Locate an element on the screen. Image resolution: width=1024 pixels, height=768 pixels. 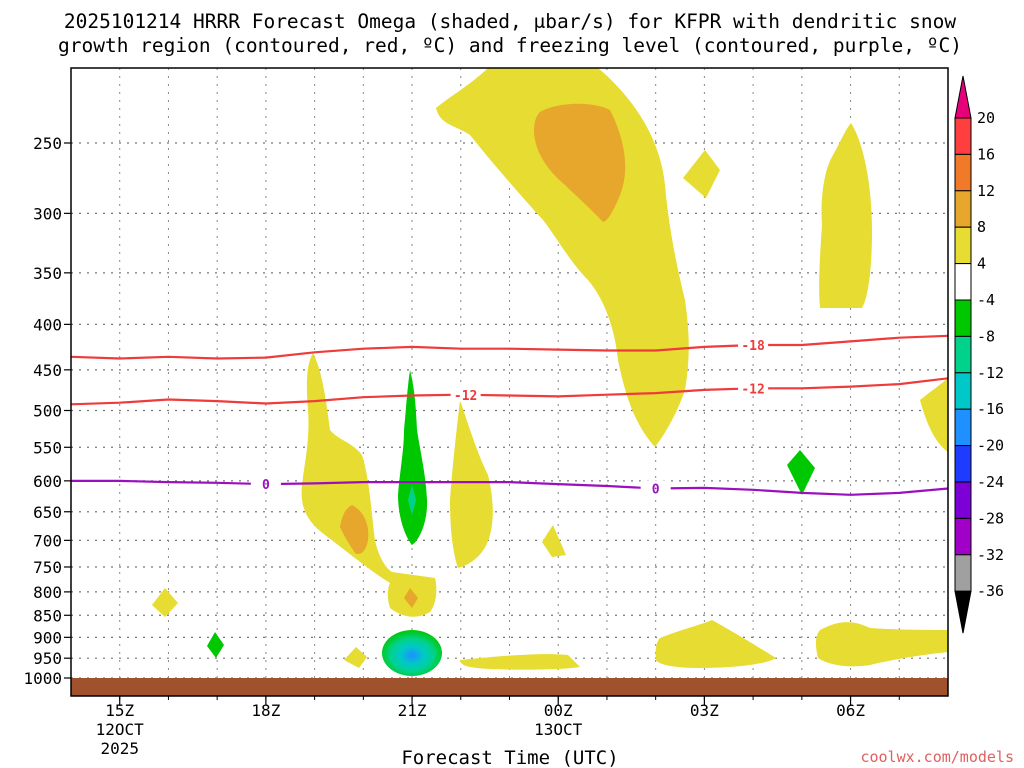
x-tick-date: 13OCT is located at coordinates (558, 729).